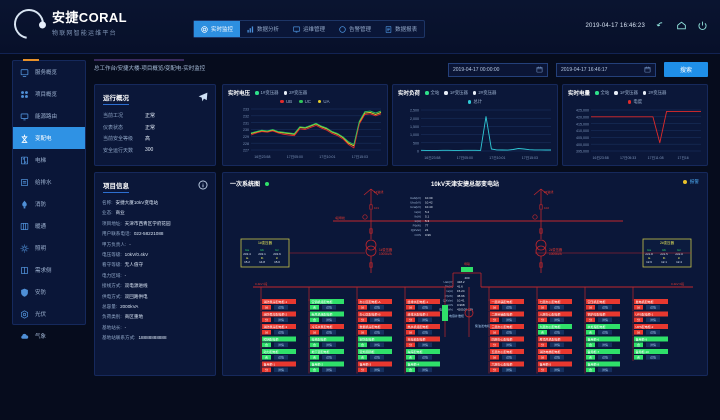 The height and width of the screenshot is (420, 720). What do you see at coordinates (467, 263) in the screenshot?
I see `svg-text: 母联` at bounding box center [467, 263].